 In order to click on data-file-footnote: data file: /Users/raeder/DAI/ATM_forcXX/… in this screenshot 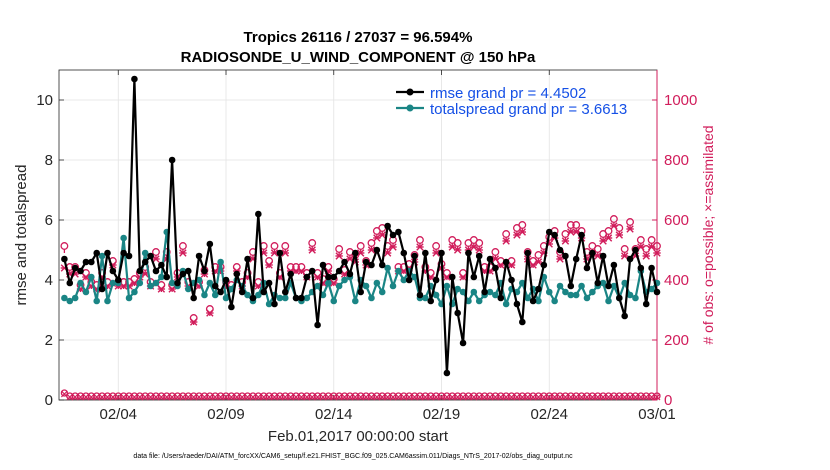, I will do `click(353, 456)`.